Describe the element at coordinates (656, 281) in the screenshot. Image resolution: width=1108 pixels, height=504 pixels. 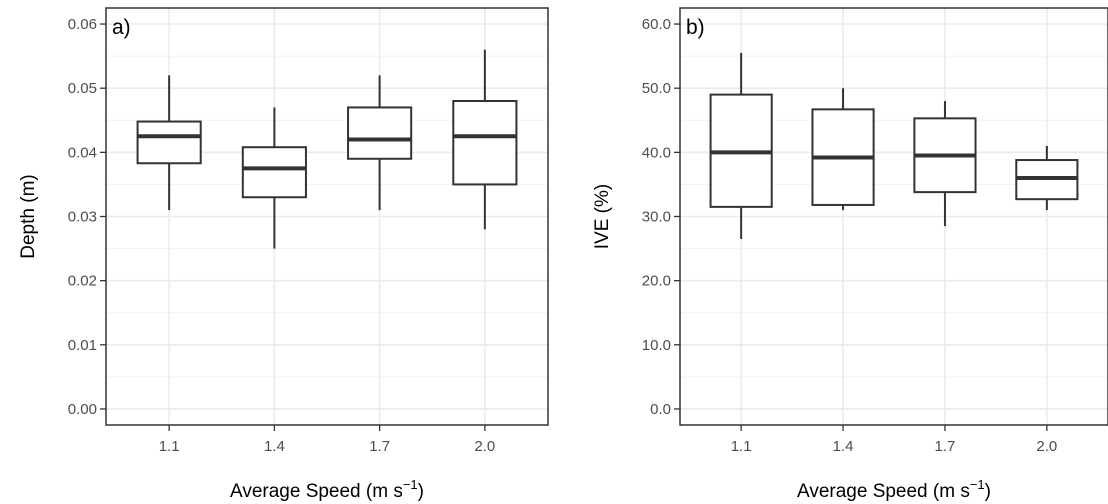
I see `y-tick-label: 20.0` at that location.